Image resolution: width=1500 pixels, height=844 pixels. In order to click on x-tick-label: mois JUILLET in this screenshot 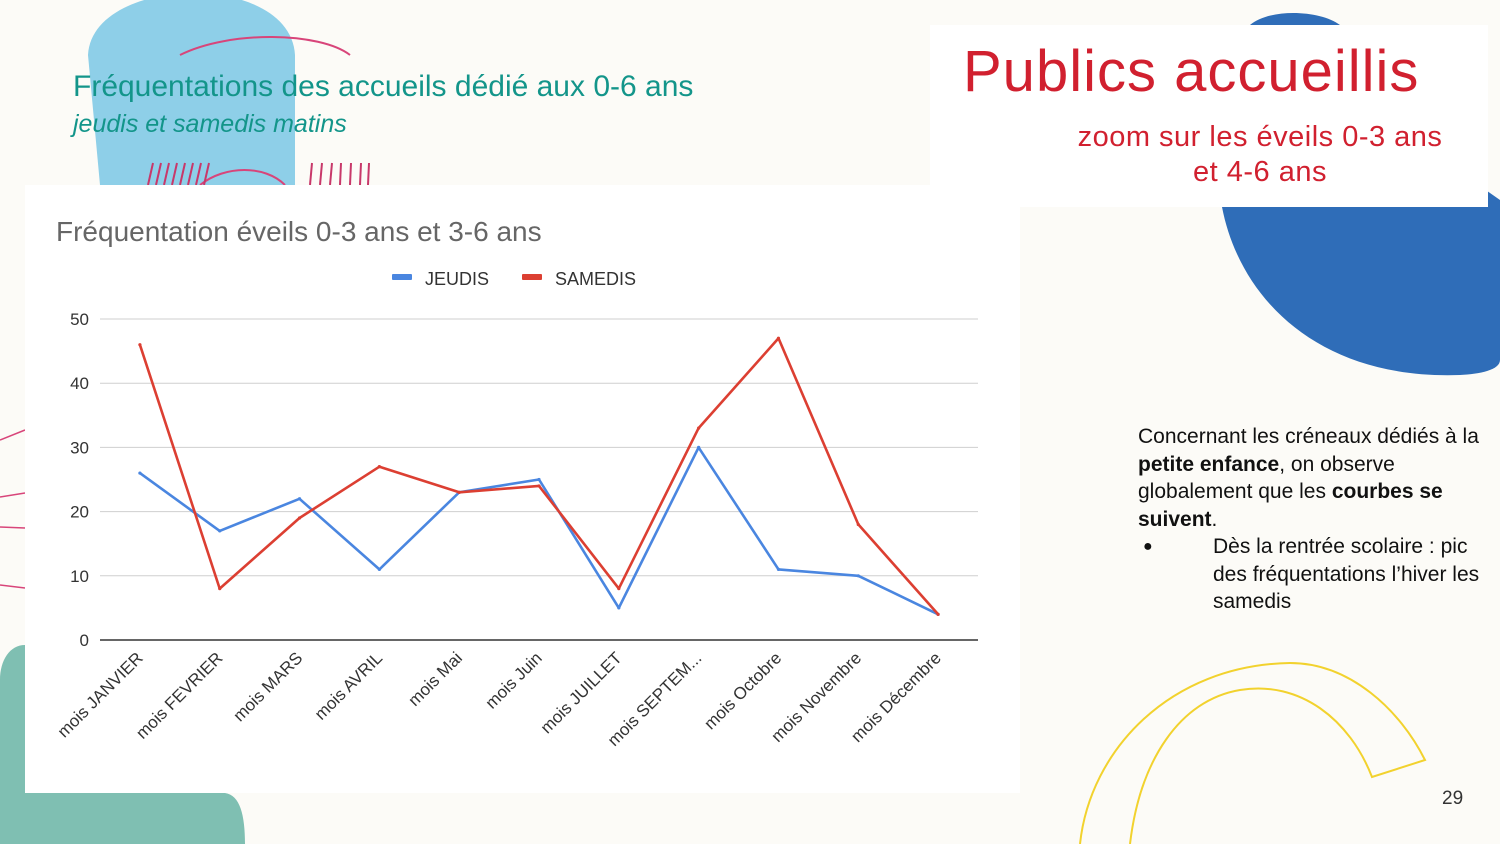, I will do `click(581, 692)`.